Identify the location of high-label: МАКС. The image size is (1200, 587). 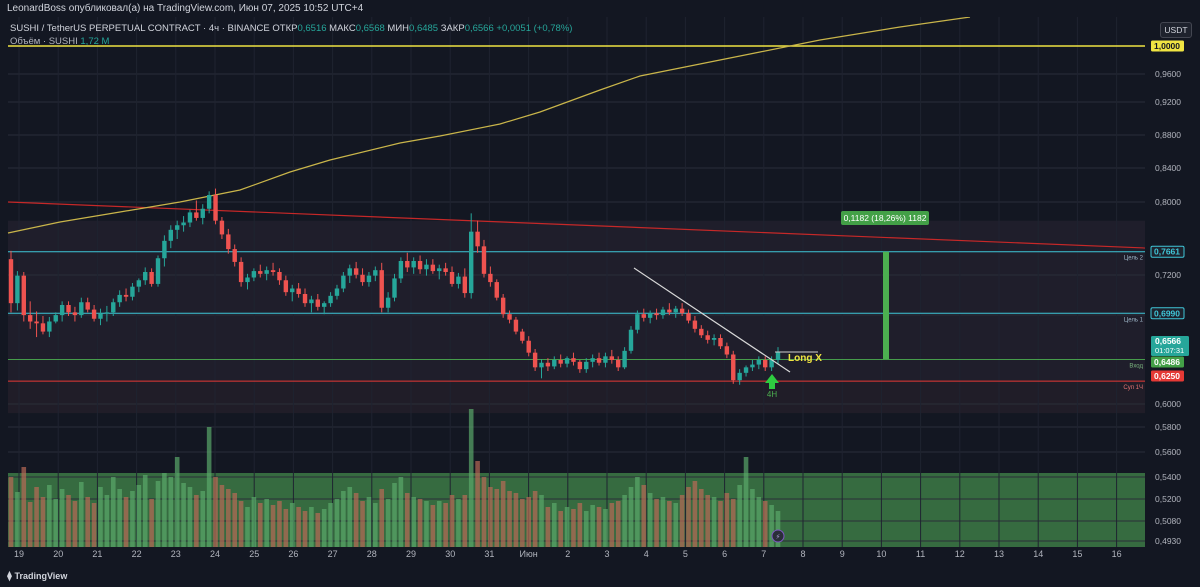
(342, 28).